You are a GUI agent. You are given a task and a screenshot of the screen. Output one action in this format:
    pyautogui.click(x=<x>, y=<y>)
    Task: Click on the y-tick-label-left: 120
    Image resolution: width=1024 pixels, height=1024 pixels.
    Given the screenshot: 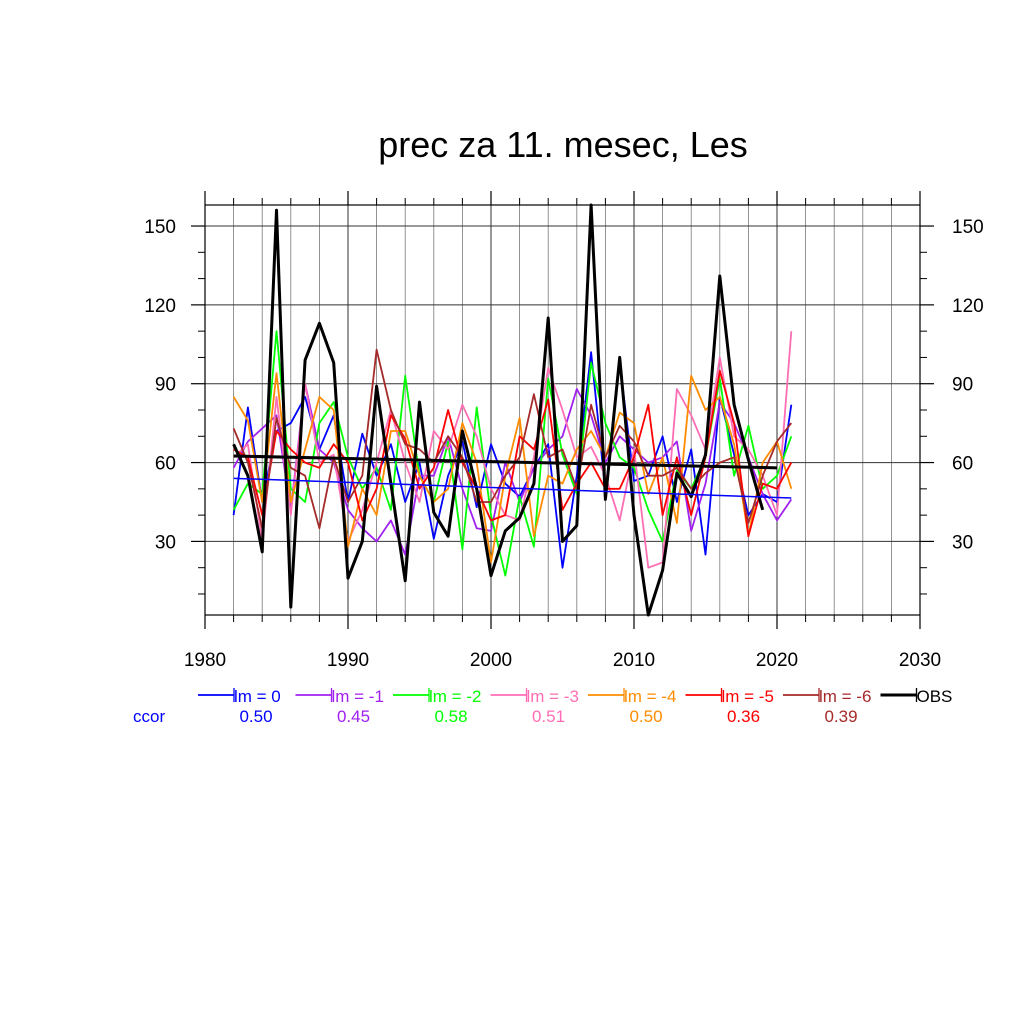 What is the action you would take?
    pyautogui.click(x=160, y=306)
    